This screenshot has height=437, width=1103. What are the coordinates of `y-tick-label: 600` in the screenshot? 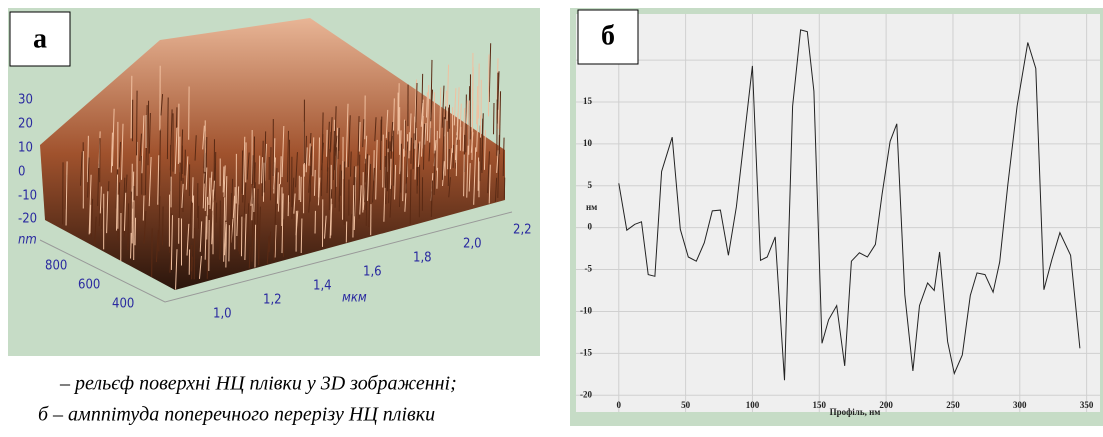 It's located at (89, 285).